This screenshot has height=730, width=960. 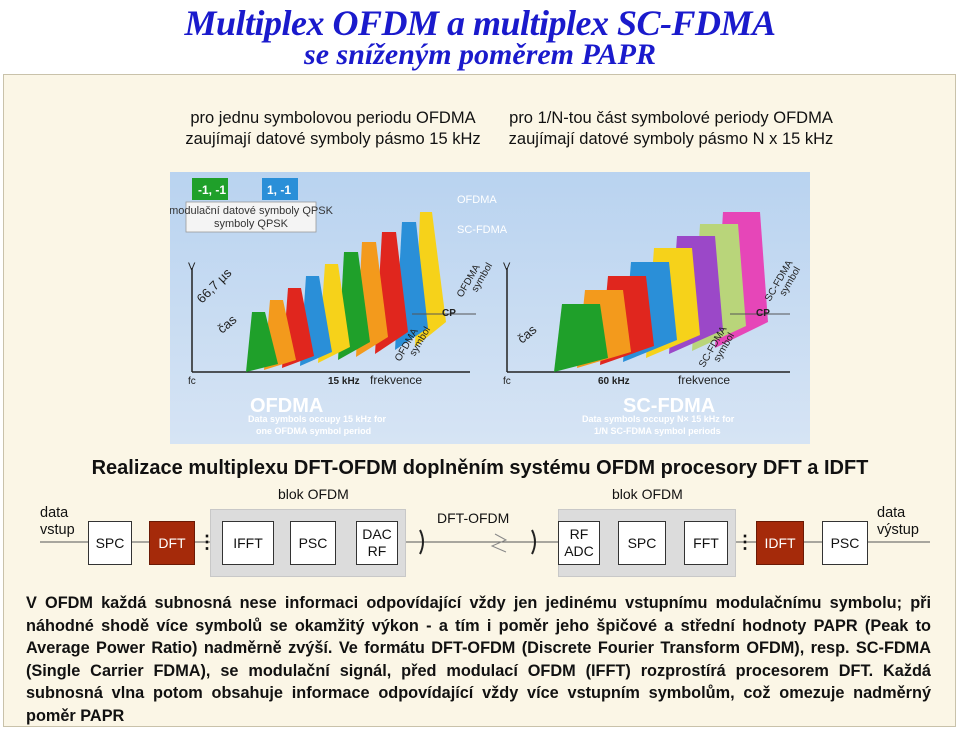 What do you see at coordinates (507, 381) in the screenshot?
I see `scfdma-fc-label: fc` at bounding box center [507, 381].